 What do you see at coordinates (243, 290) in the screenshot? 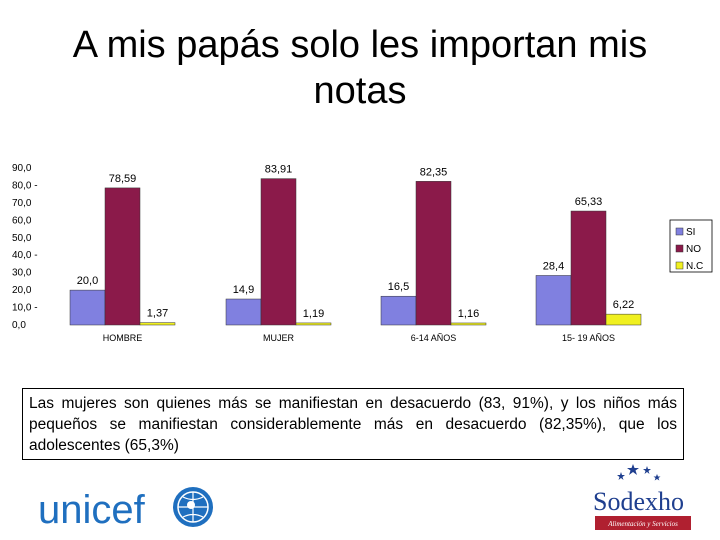
I see `data-label: 14,9` at bounding box center [243, 290].